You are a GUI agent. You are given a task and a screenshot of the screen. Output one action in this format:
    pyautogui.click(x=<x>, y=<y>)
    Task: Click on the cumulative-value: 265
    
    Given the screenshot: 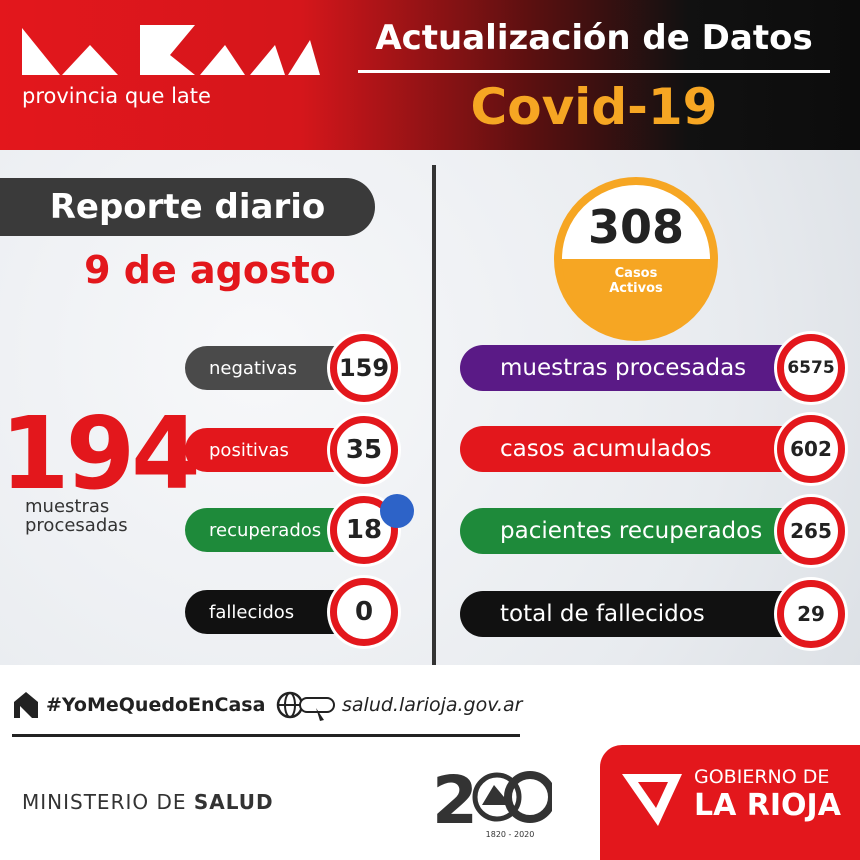 What is the action you would take?
    pyautogui.click(x=811, y=531)
    